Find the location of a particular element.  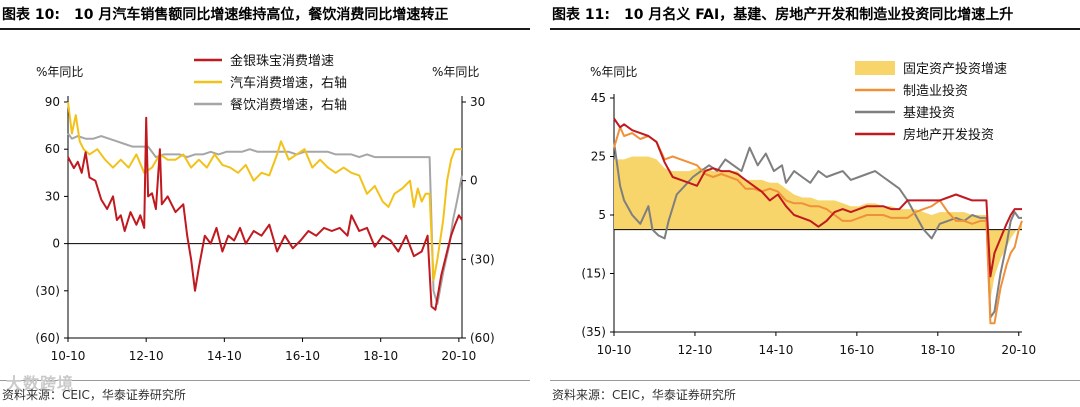

y-right-tick-label: (30) is located at coordinates (482, 259).